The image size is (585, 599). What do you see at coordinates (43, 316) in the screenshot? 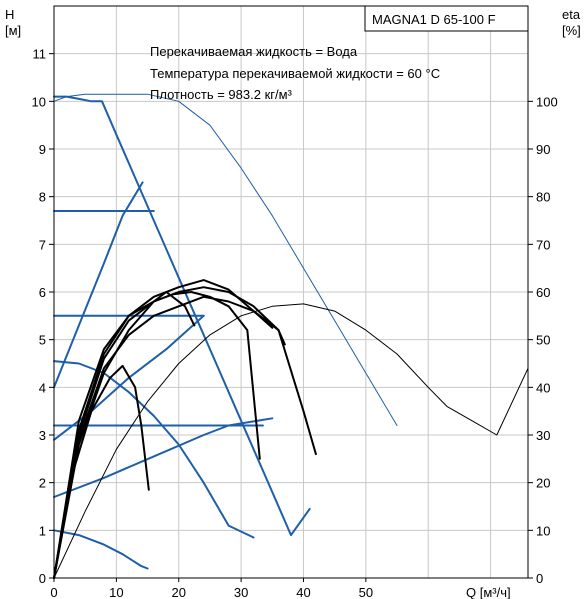
I see `left-axis-ticks: 0 1 2 3 4 5 6 7 8 9 10 11` at bounding box center [43, 316].